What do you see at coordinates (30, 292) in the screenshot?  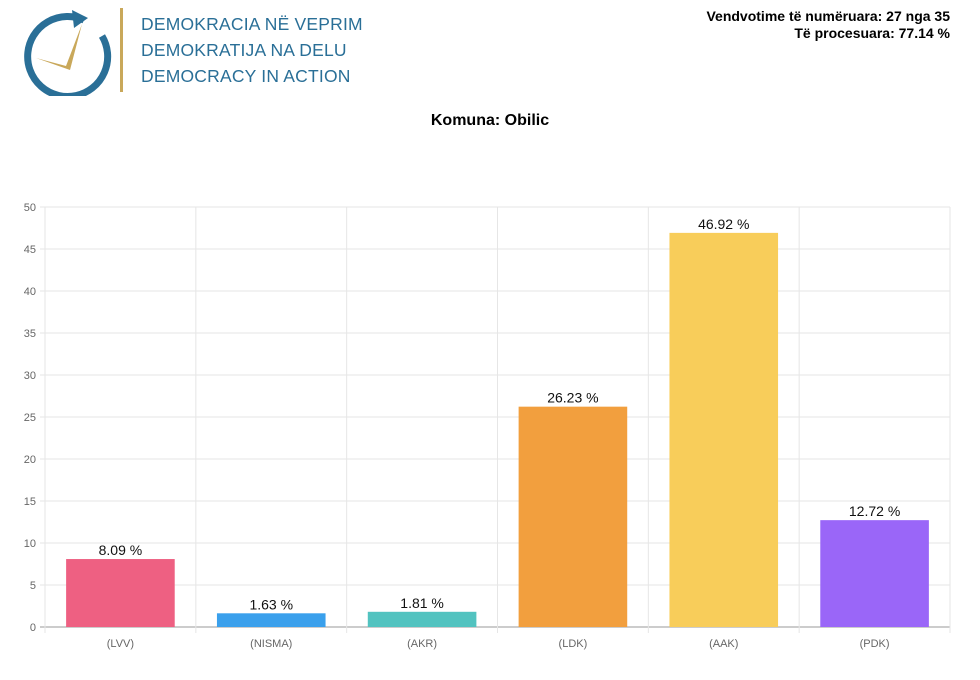 I see `y-tick-label: 40` at bounding box center [30, 292].